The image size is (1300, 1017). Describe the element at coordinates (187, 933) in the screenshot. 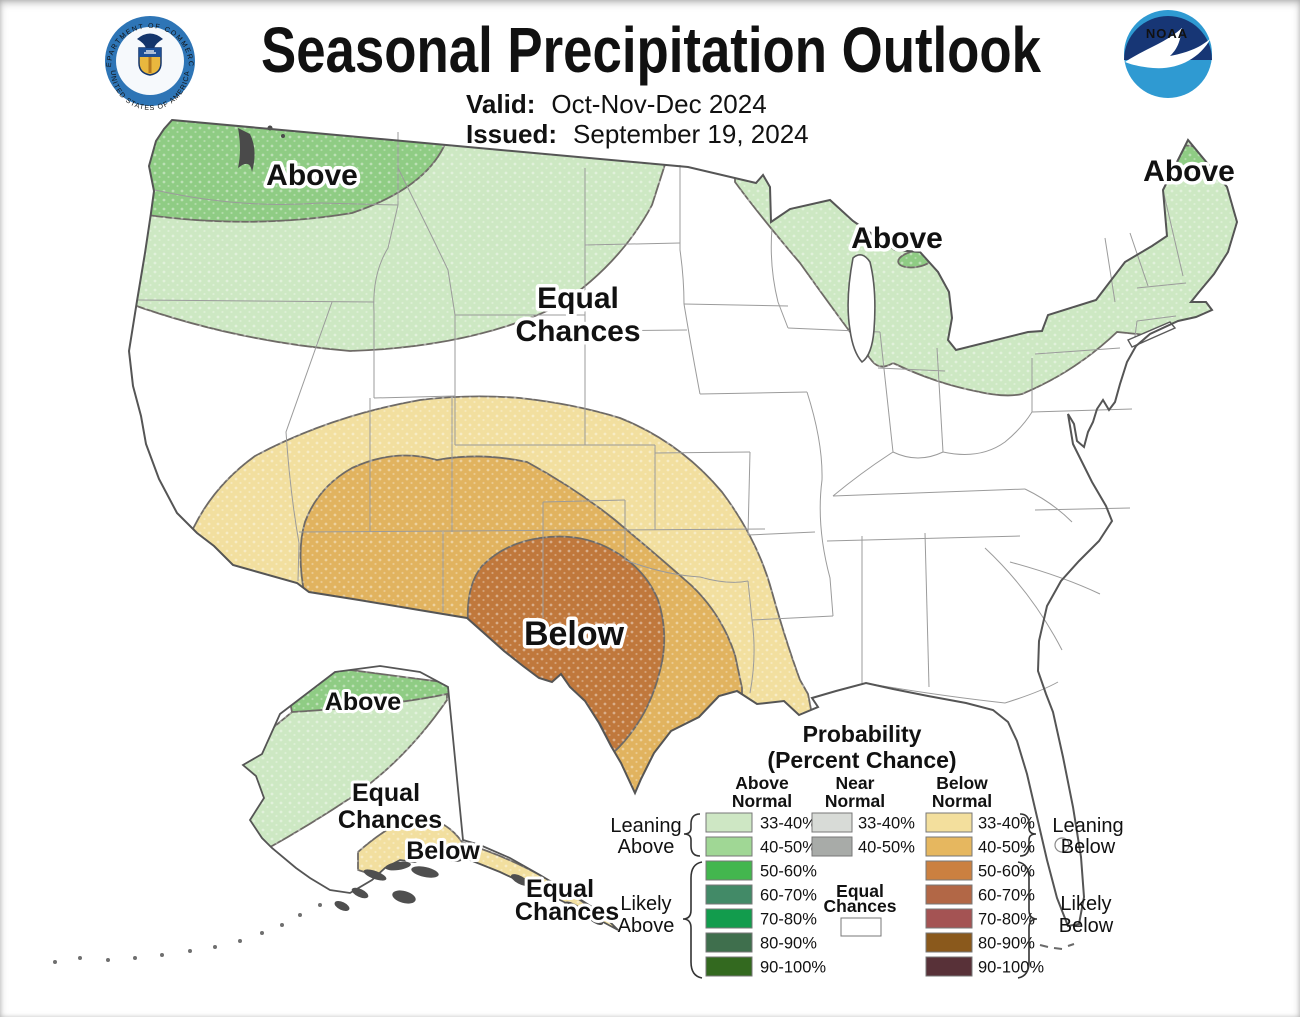

I see `aleutian-islands` at that location.